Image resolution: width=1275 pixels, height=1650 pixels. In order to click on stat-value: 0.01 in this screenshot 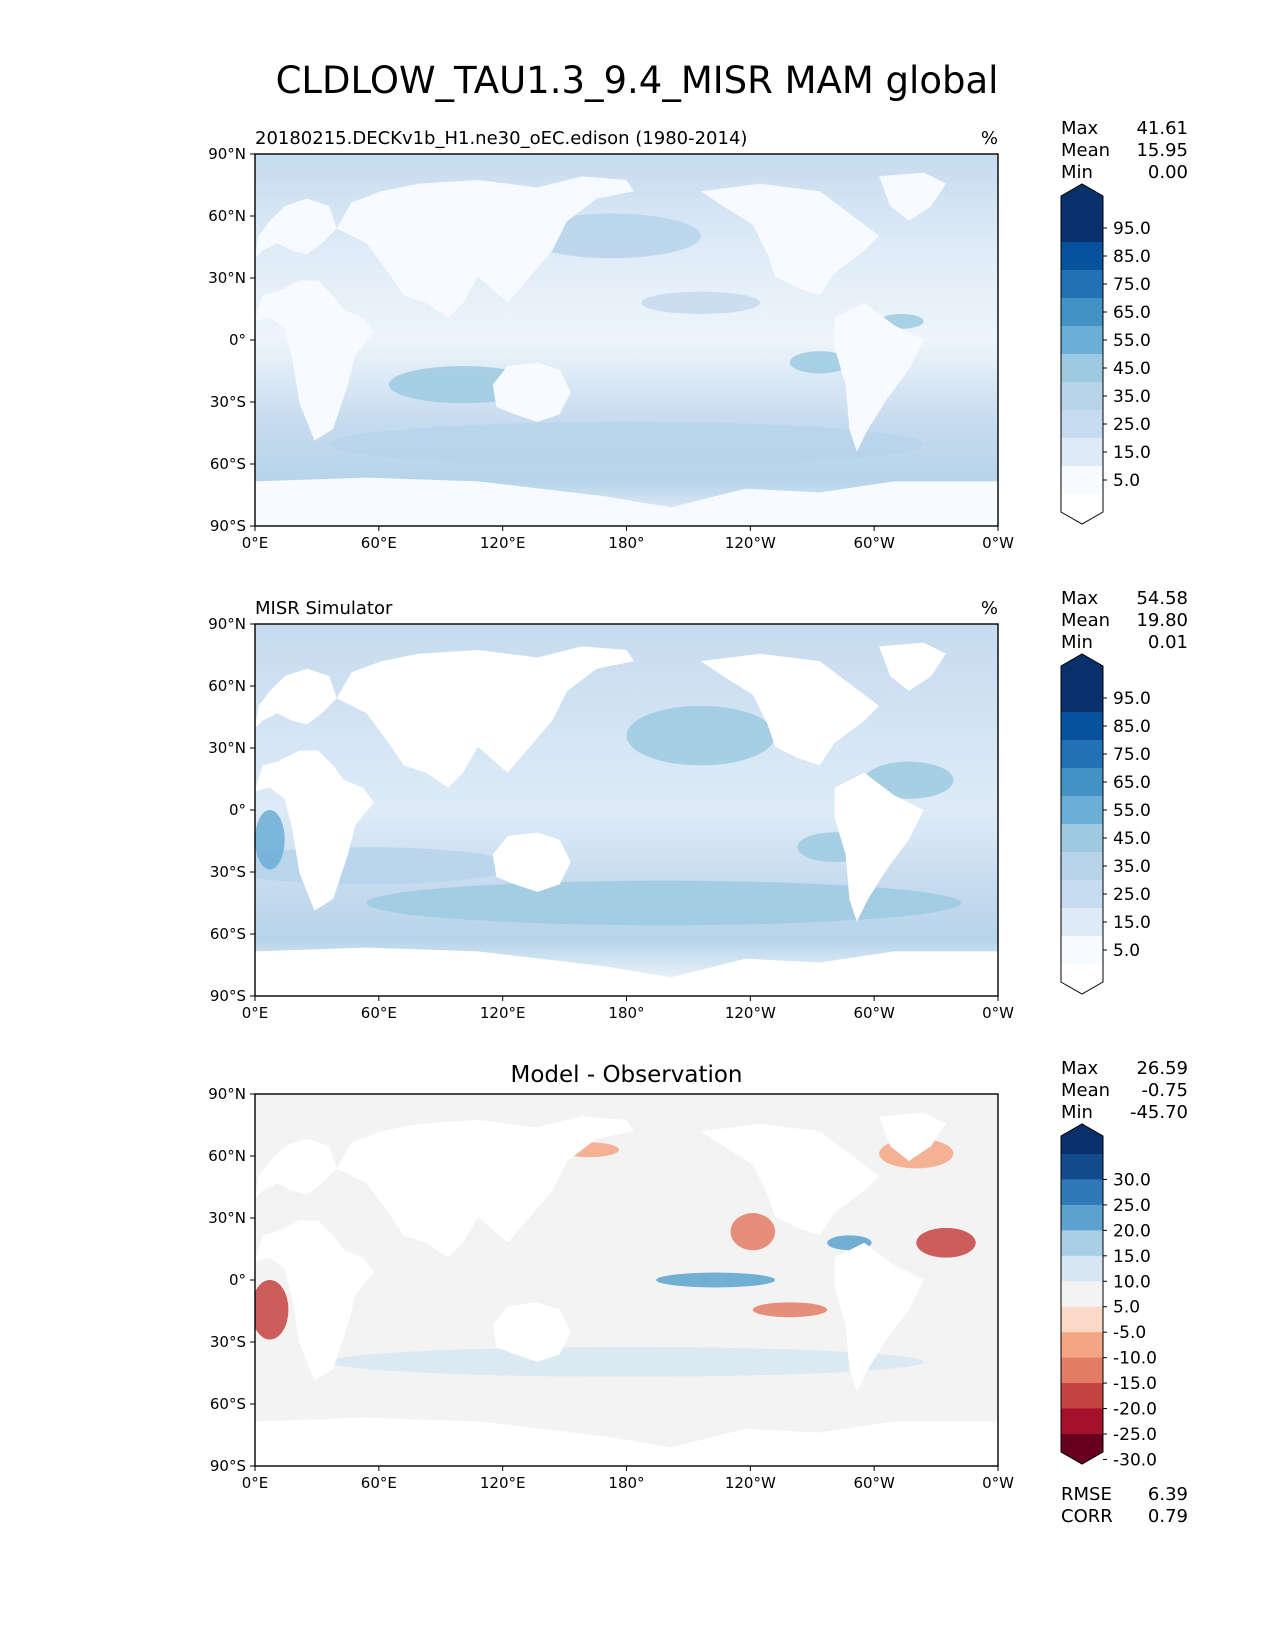, I will do `click(1168, 642)`.